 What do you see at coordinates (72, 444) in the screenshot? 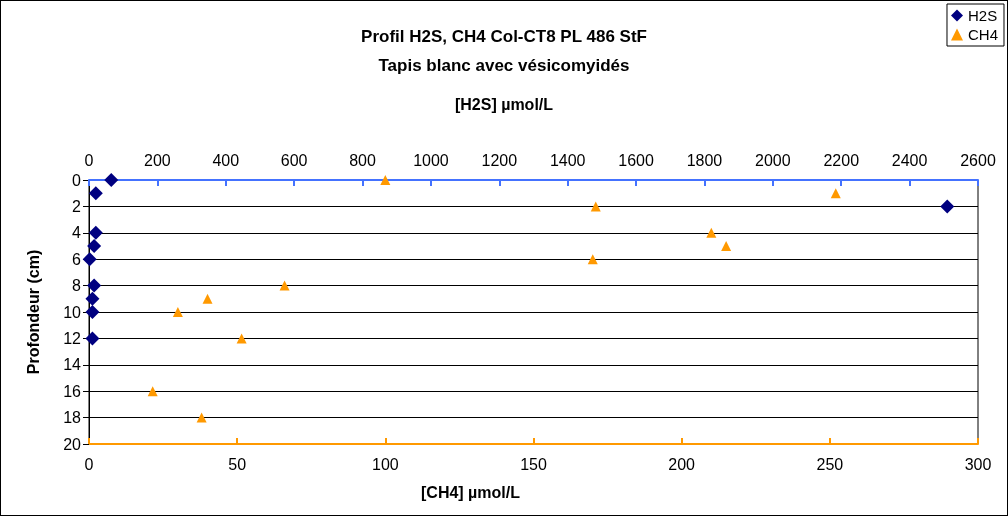
I see `y-tick-label: 20` at bounding box center [72, 444].